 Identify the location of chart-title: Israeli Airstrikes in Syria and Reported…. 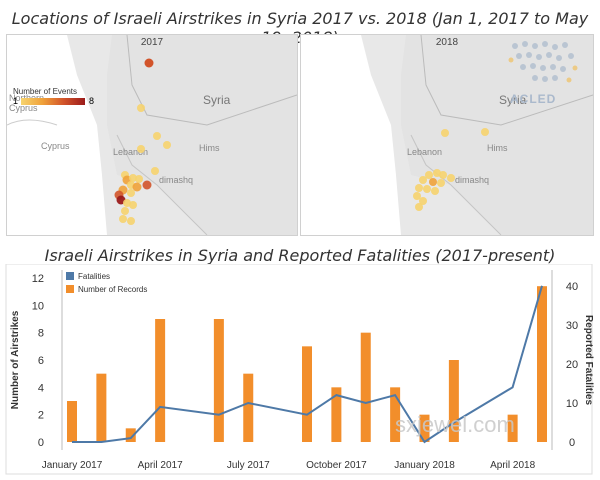
(300, 255).